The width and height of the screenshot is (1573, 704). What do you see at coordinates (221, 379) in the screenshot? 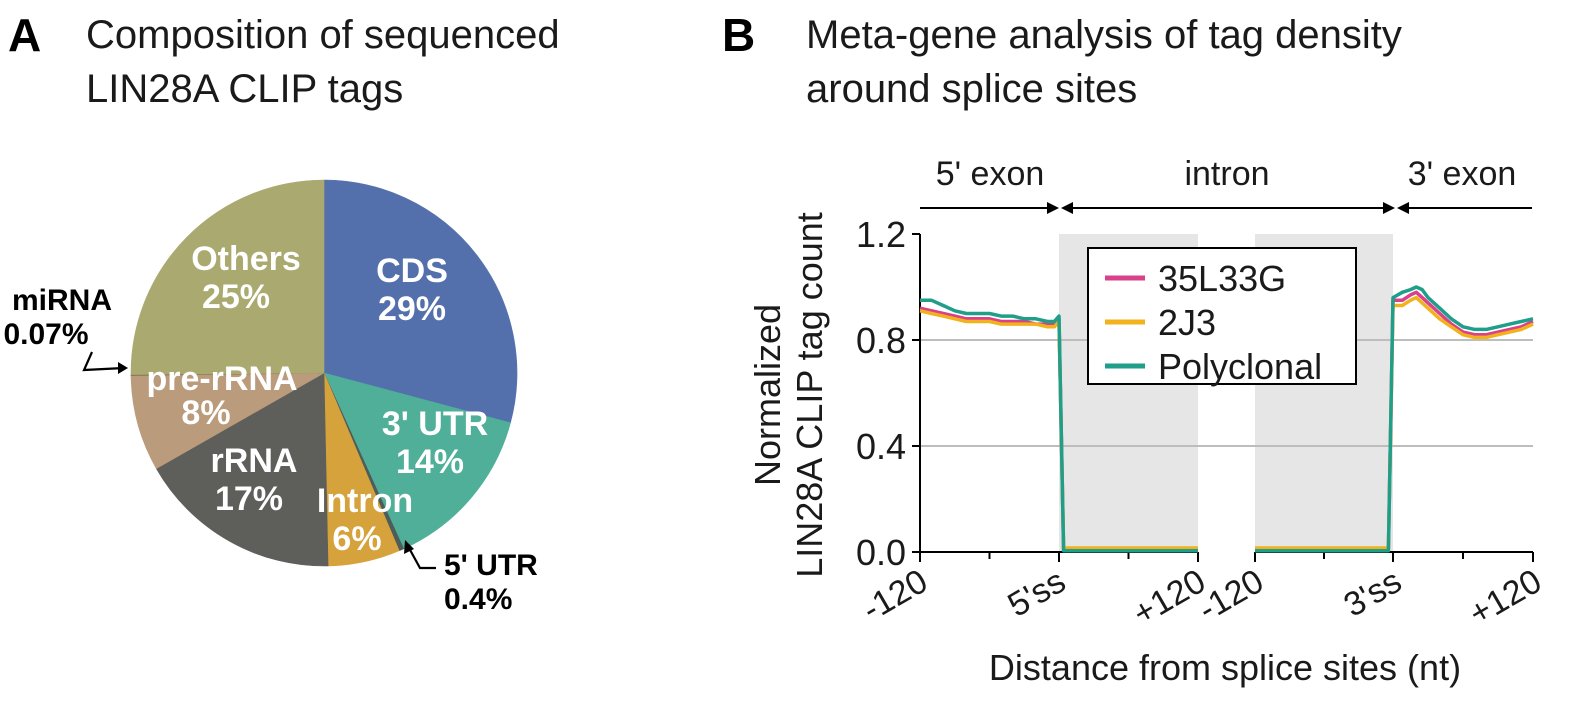
I see `slice-label-pre-rrna: pre-rRNA` at bounding box center [221, 379].